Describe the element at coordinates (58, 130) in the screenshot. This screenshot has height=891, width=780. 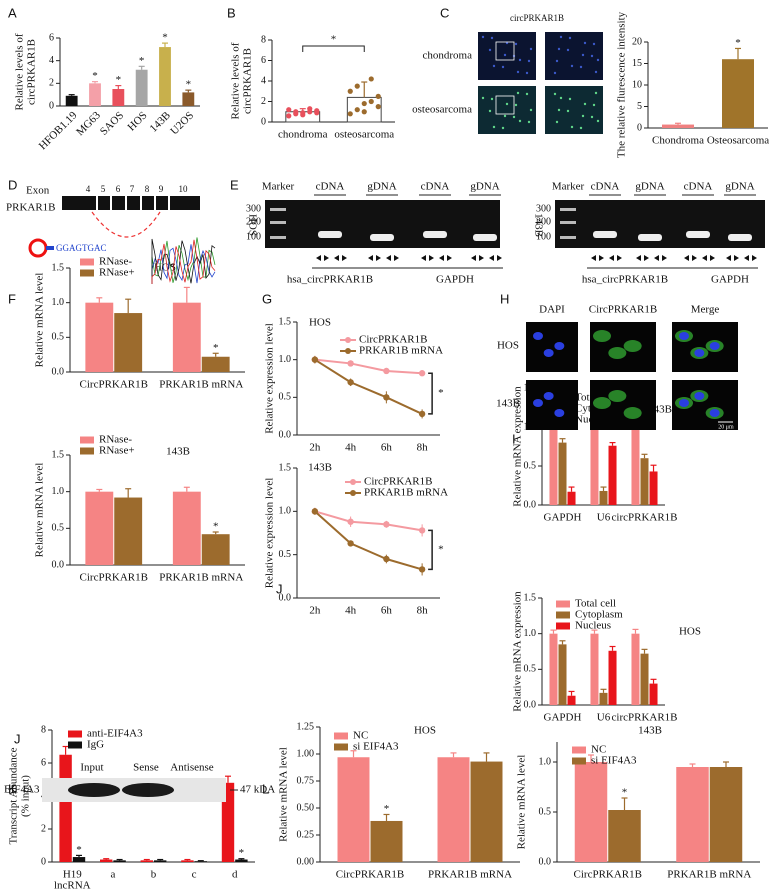
I see `x-tick-label: HFOB1.19` at that location.